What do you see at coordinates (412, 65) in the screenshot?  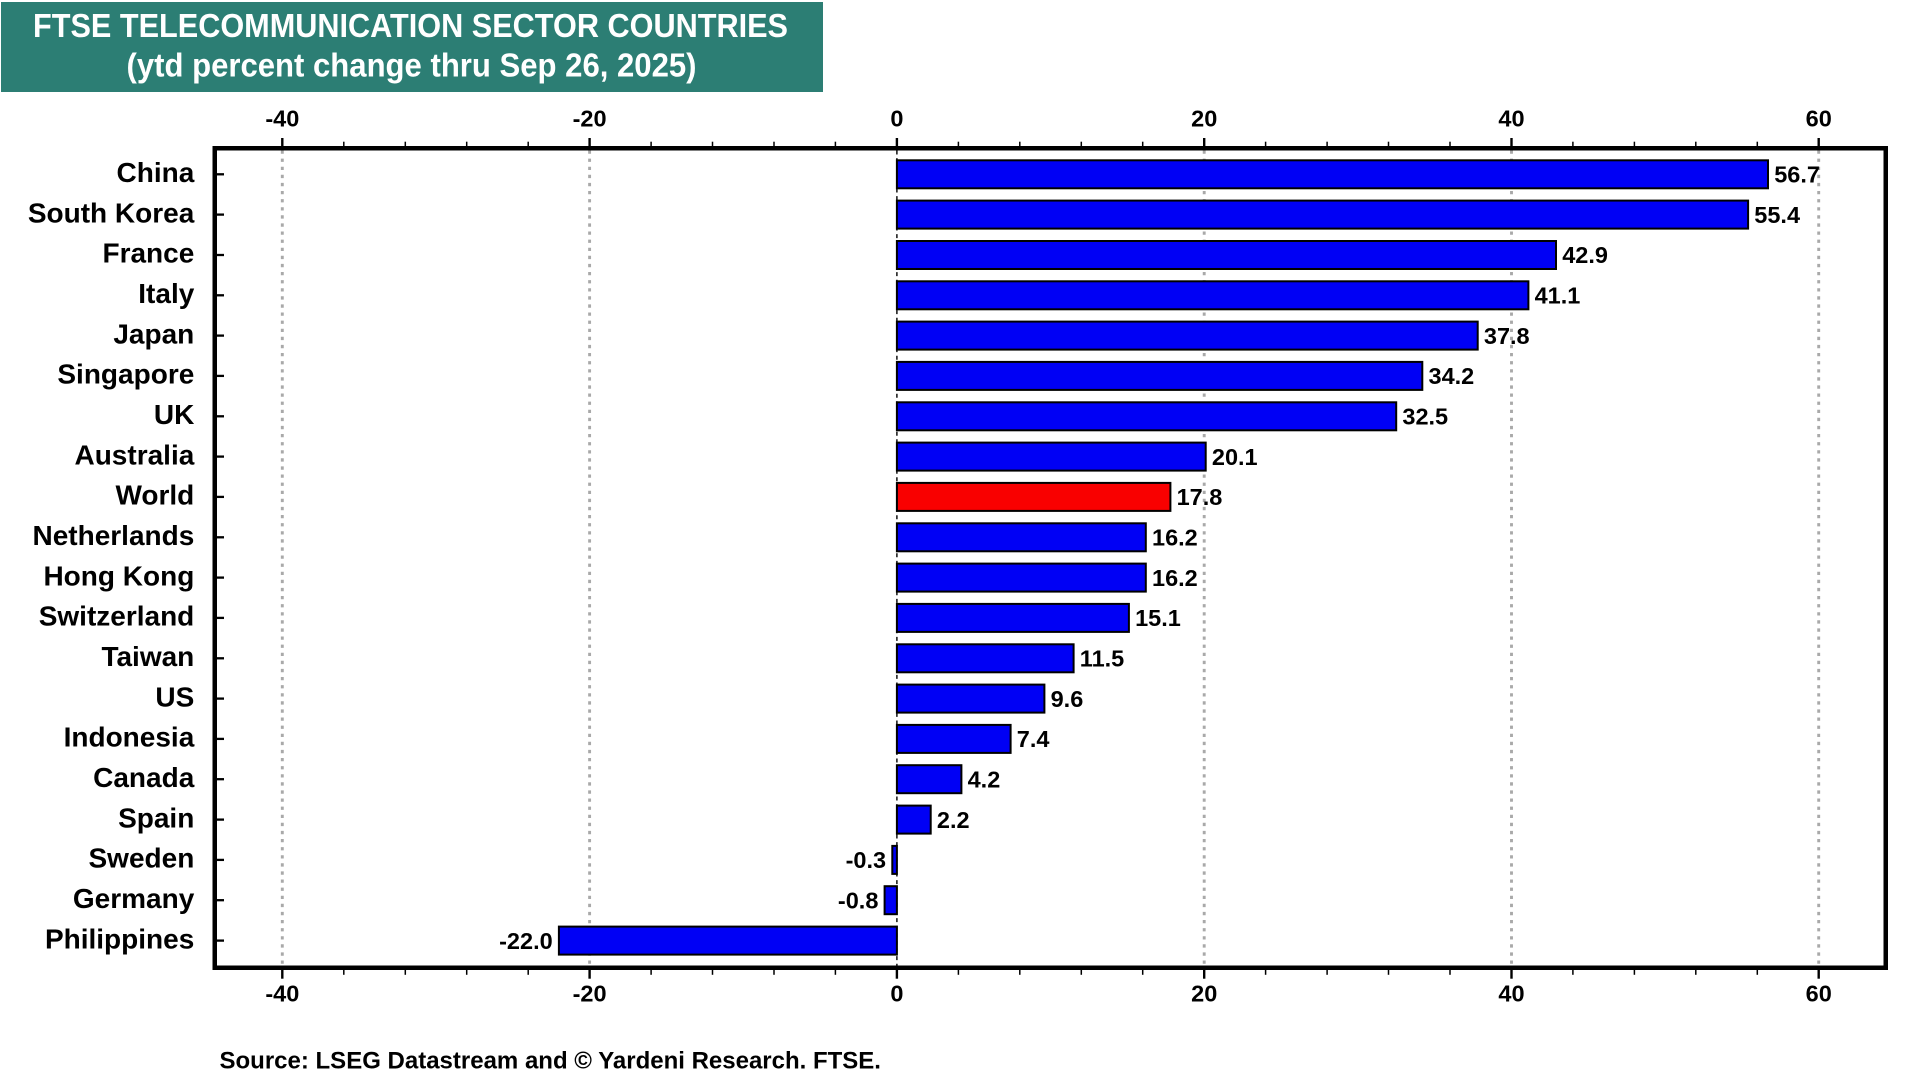 I see `svg-text:(ytd percent change thru Sep 2: (ytd percent change thru Sep 26, 2025)` at bounding box center [412, 65].